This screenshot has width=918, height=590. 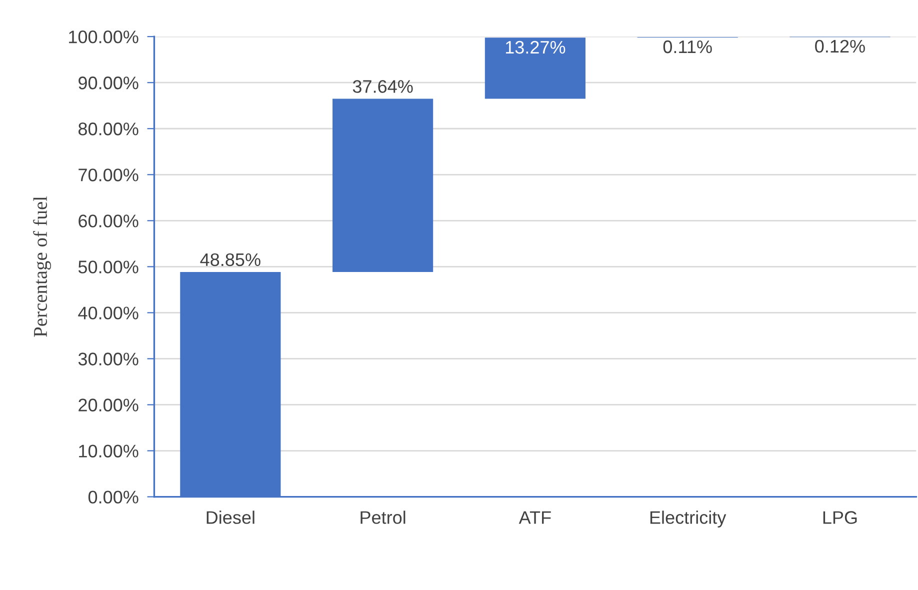 I want to click on y-tick-label: 80.00%, so click(x=108, y=129).